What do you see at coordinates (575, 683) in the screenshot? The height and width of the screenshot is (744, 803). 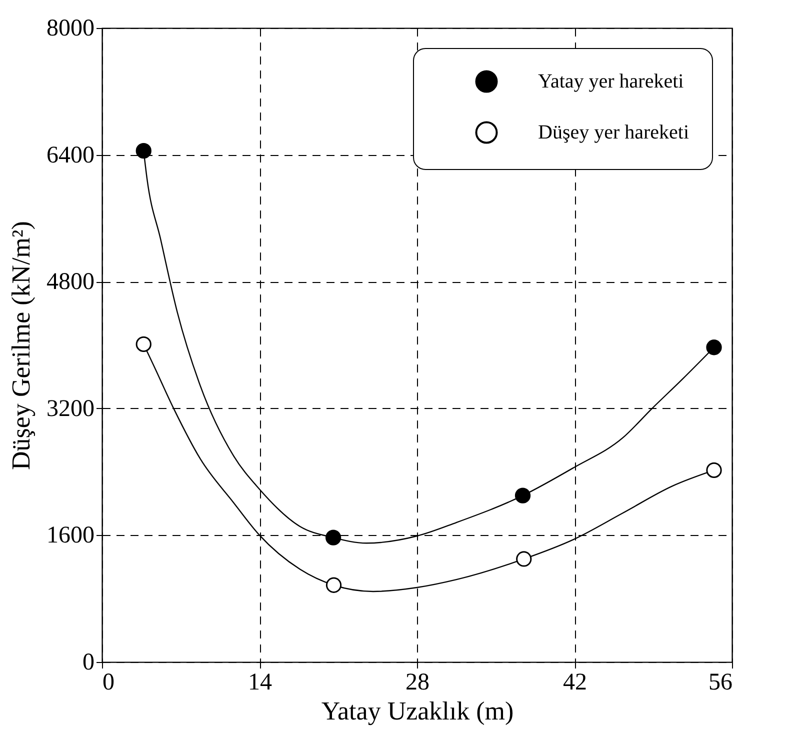 I see `x-tick-label: 42` at bounding box center [575, 683].